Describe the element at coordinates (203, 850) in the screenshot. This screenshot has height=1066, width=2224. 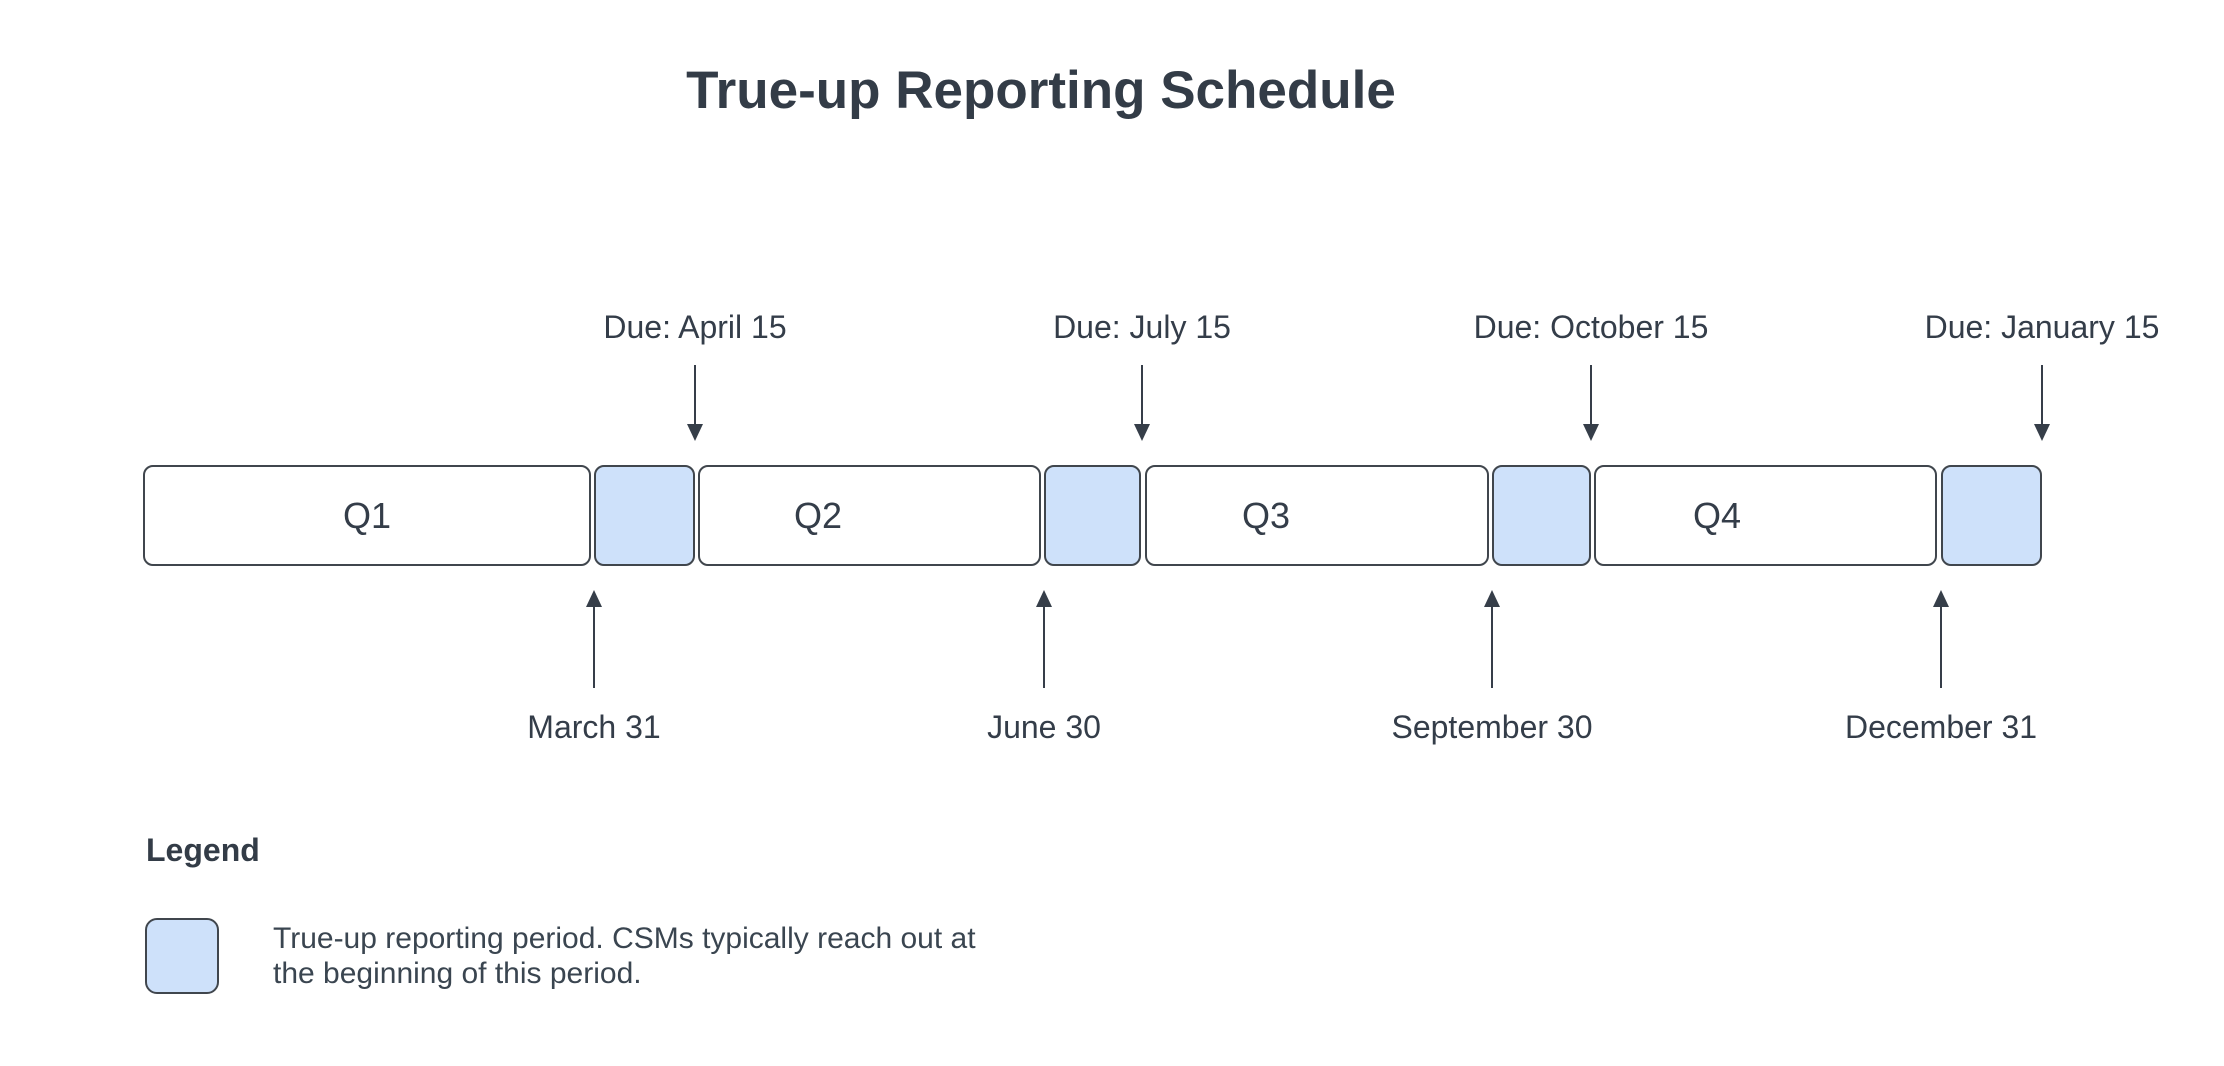
I see `legend-heading: Legend` at that location.